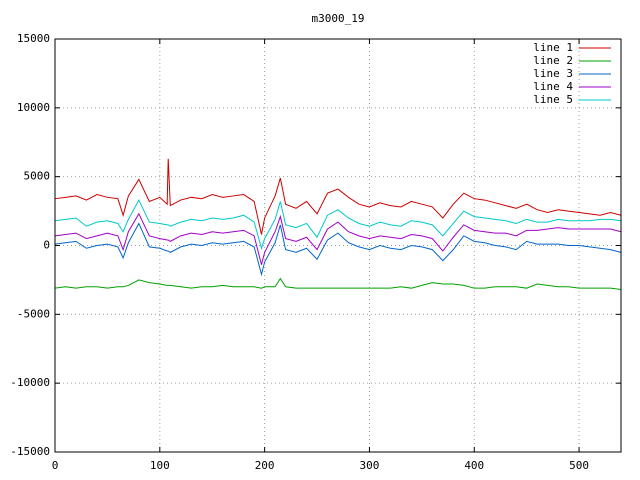 The height and width of the screenshot is (480, 640). I want to click on x-tick-label: 0, so click(55, 465).